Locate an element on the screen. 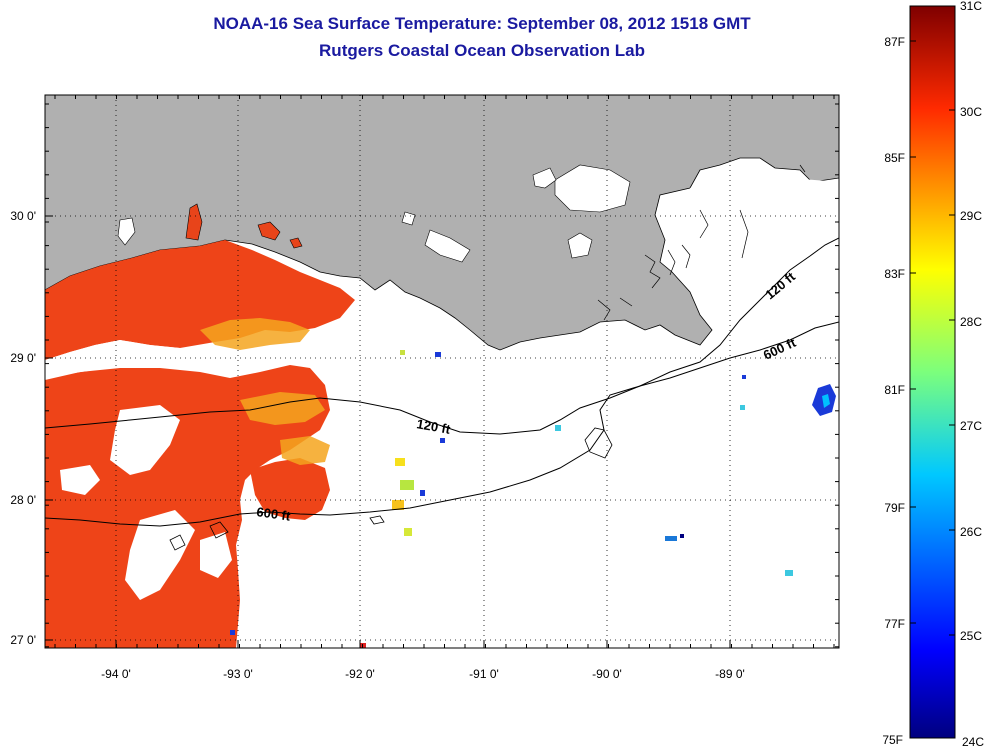  chandeleur-sound is located at coordinates (764, 208).